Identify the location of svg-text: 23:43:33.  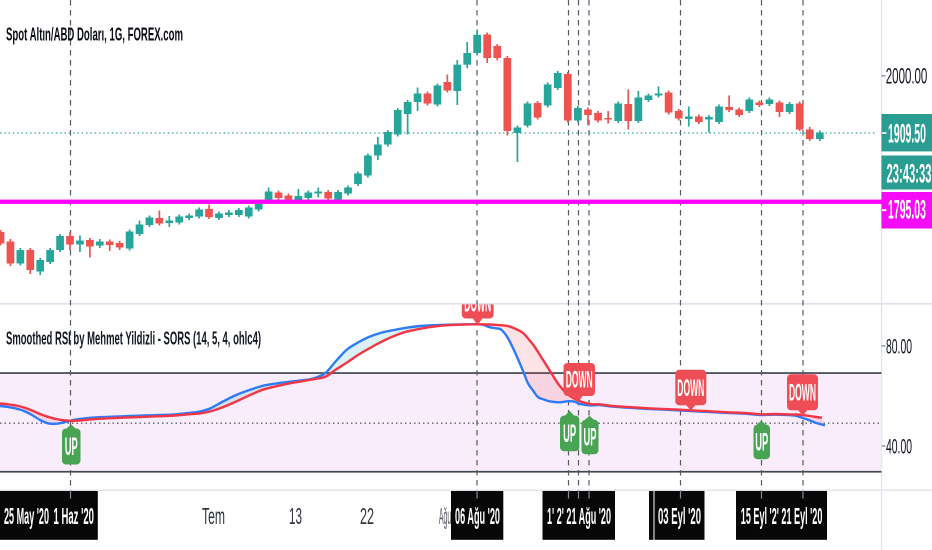
(909, 173).